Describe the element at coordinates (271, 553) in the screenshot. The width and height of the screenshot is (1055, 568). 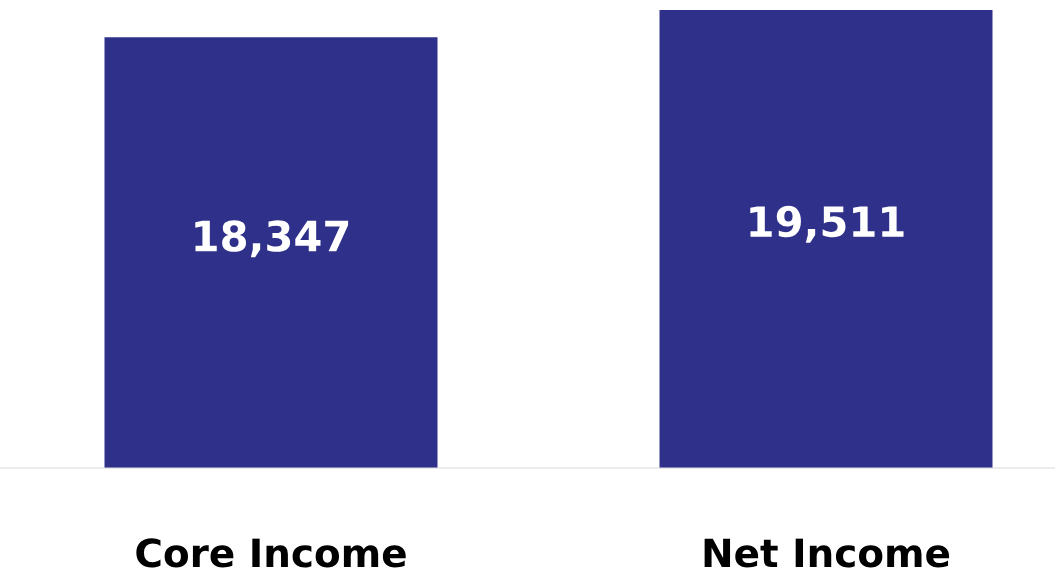
I see `x-tick-label: Core Income` at that location.